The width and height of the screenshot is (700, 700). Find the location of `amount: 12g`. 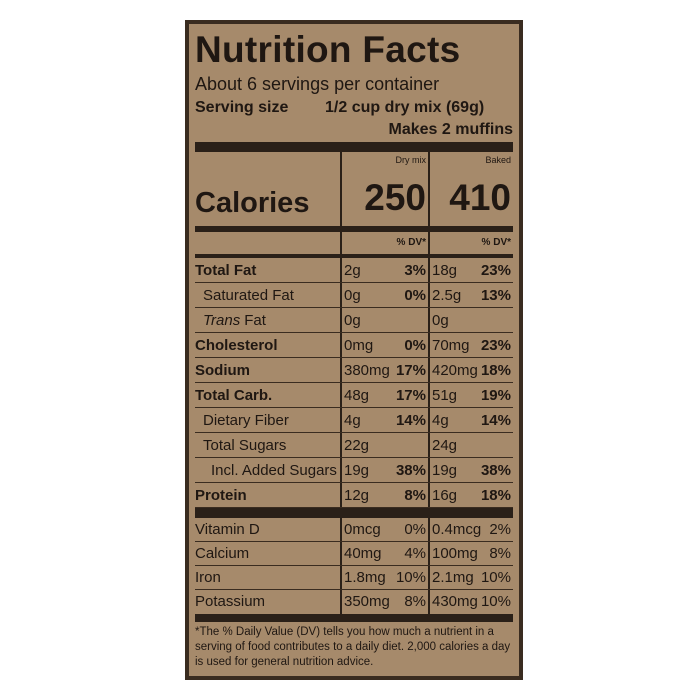

amount: 12g is located at coordinates (357, 495).